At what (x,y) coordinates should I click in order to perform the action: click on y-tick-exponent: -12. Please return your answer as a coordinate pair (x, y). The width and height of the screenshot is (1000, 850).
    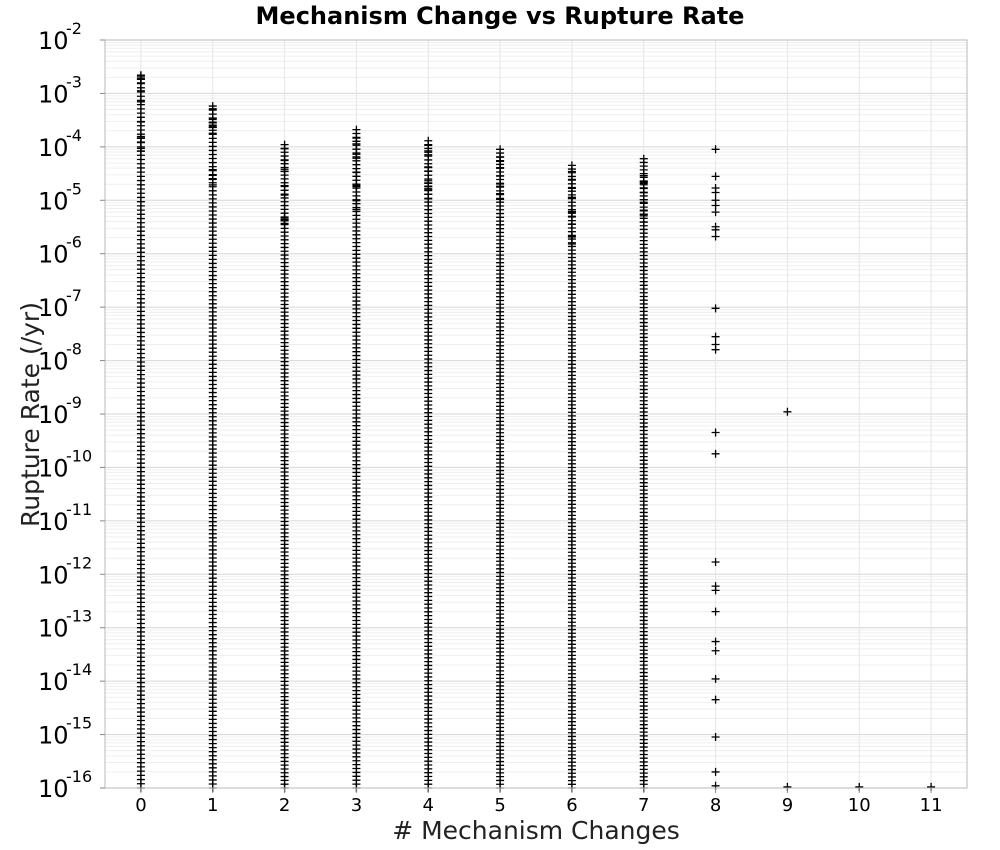
    Looking at the image, I should click on (79, 562).